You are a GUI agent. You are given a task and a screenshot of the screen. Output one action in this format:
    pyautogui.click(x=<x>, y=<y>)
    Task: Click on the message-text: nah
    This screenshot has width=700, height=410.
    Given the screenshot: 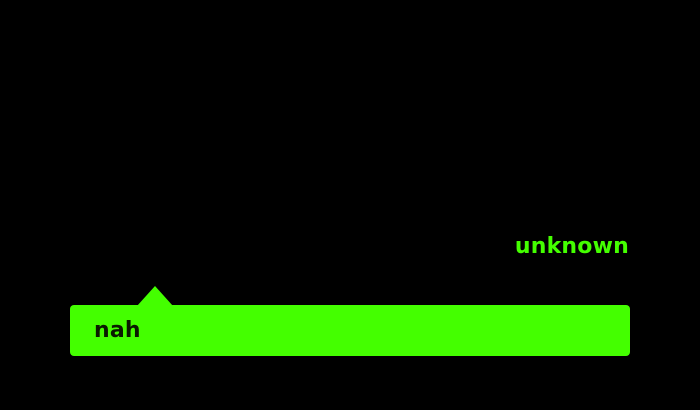 What is the action you would take?
    pyautogui.click(x=117, y=330)
    